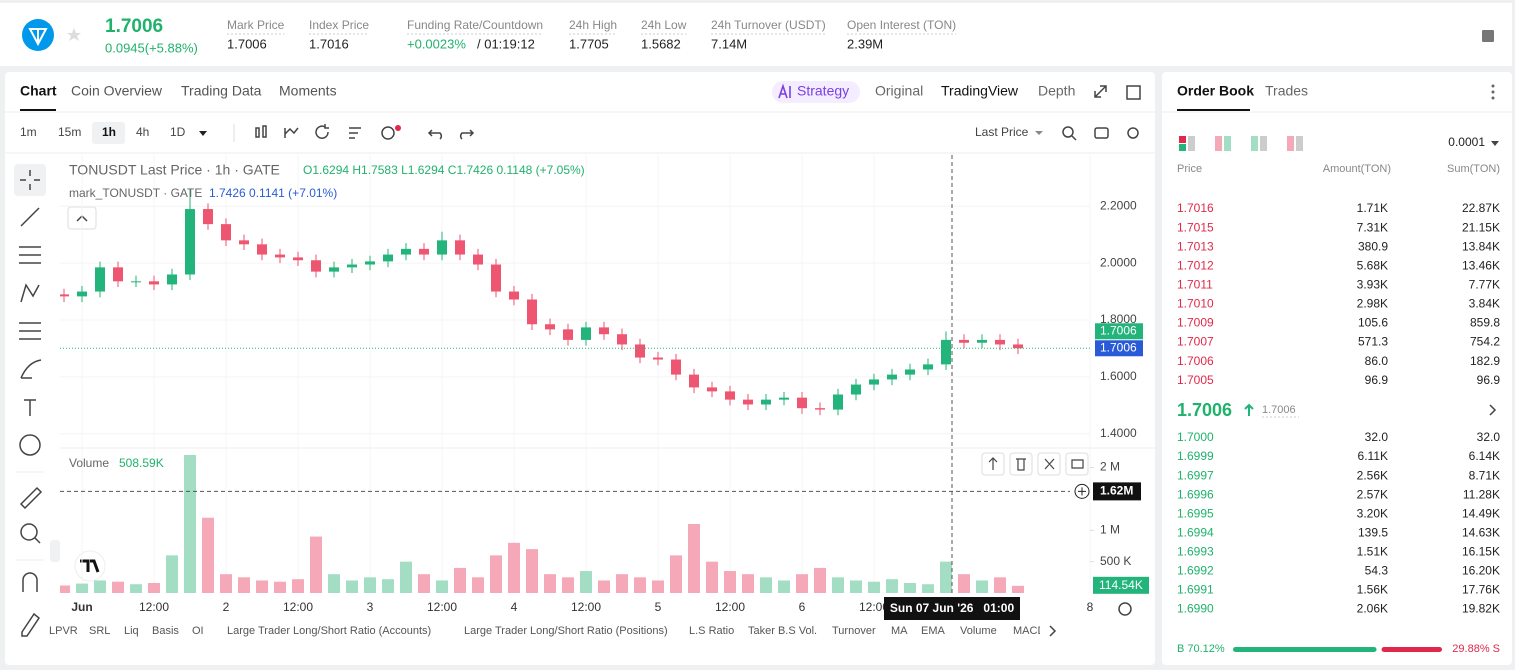  Describe the element at coordinates (74, 34) in the screenshot. I see `favorite-icon` at that location.